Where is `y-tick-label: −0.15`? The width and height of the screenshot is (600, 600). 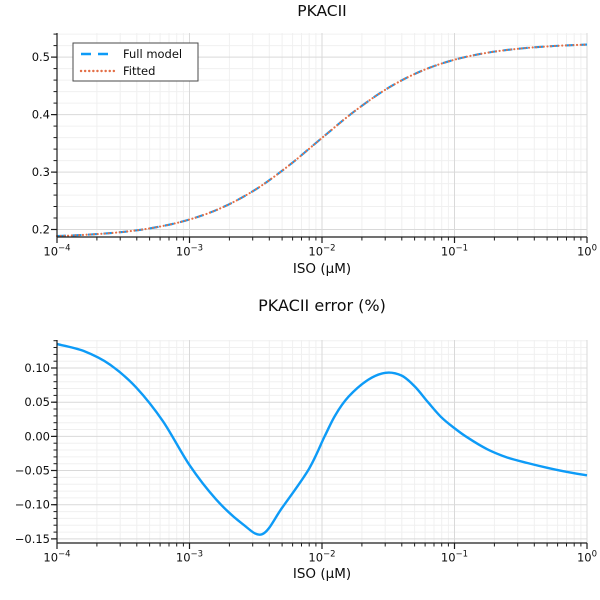
y-tick-label: −0.15 is located at coordinates (32, 539).